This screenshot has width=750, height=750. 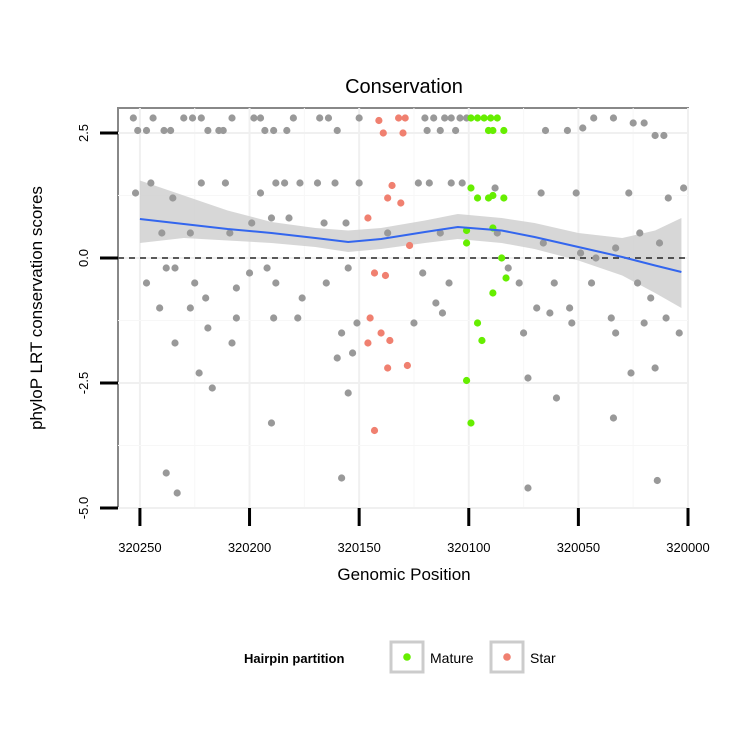 What do you see at coordinates (522, 657) in the screenshot?
I see `legend-item-star: Star` at bounding box center [522, 657].